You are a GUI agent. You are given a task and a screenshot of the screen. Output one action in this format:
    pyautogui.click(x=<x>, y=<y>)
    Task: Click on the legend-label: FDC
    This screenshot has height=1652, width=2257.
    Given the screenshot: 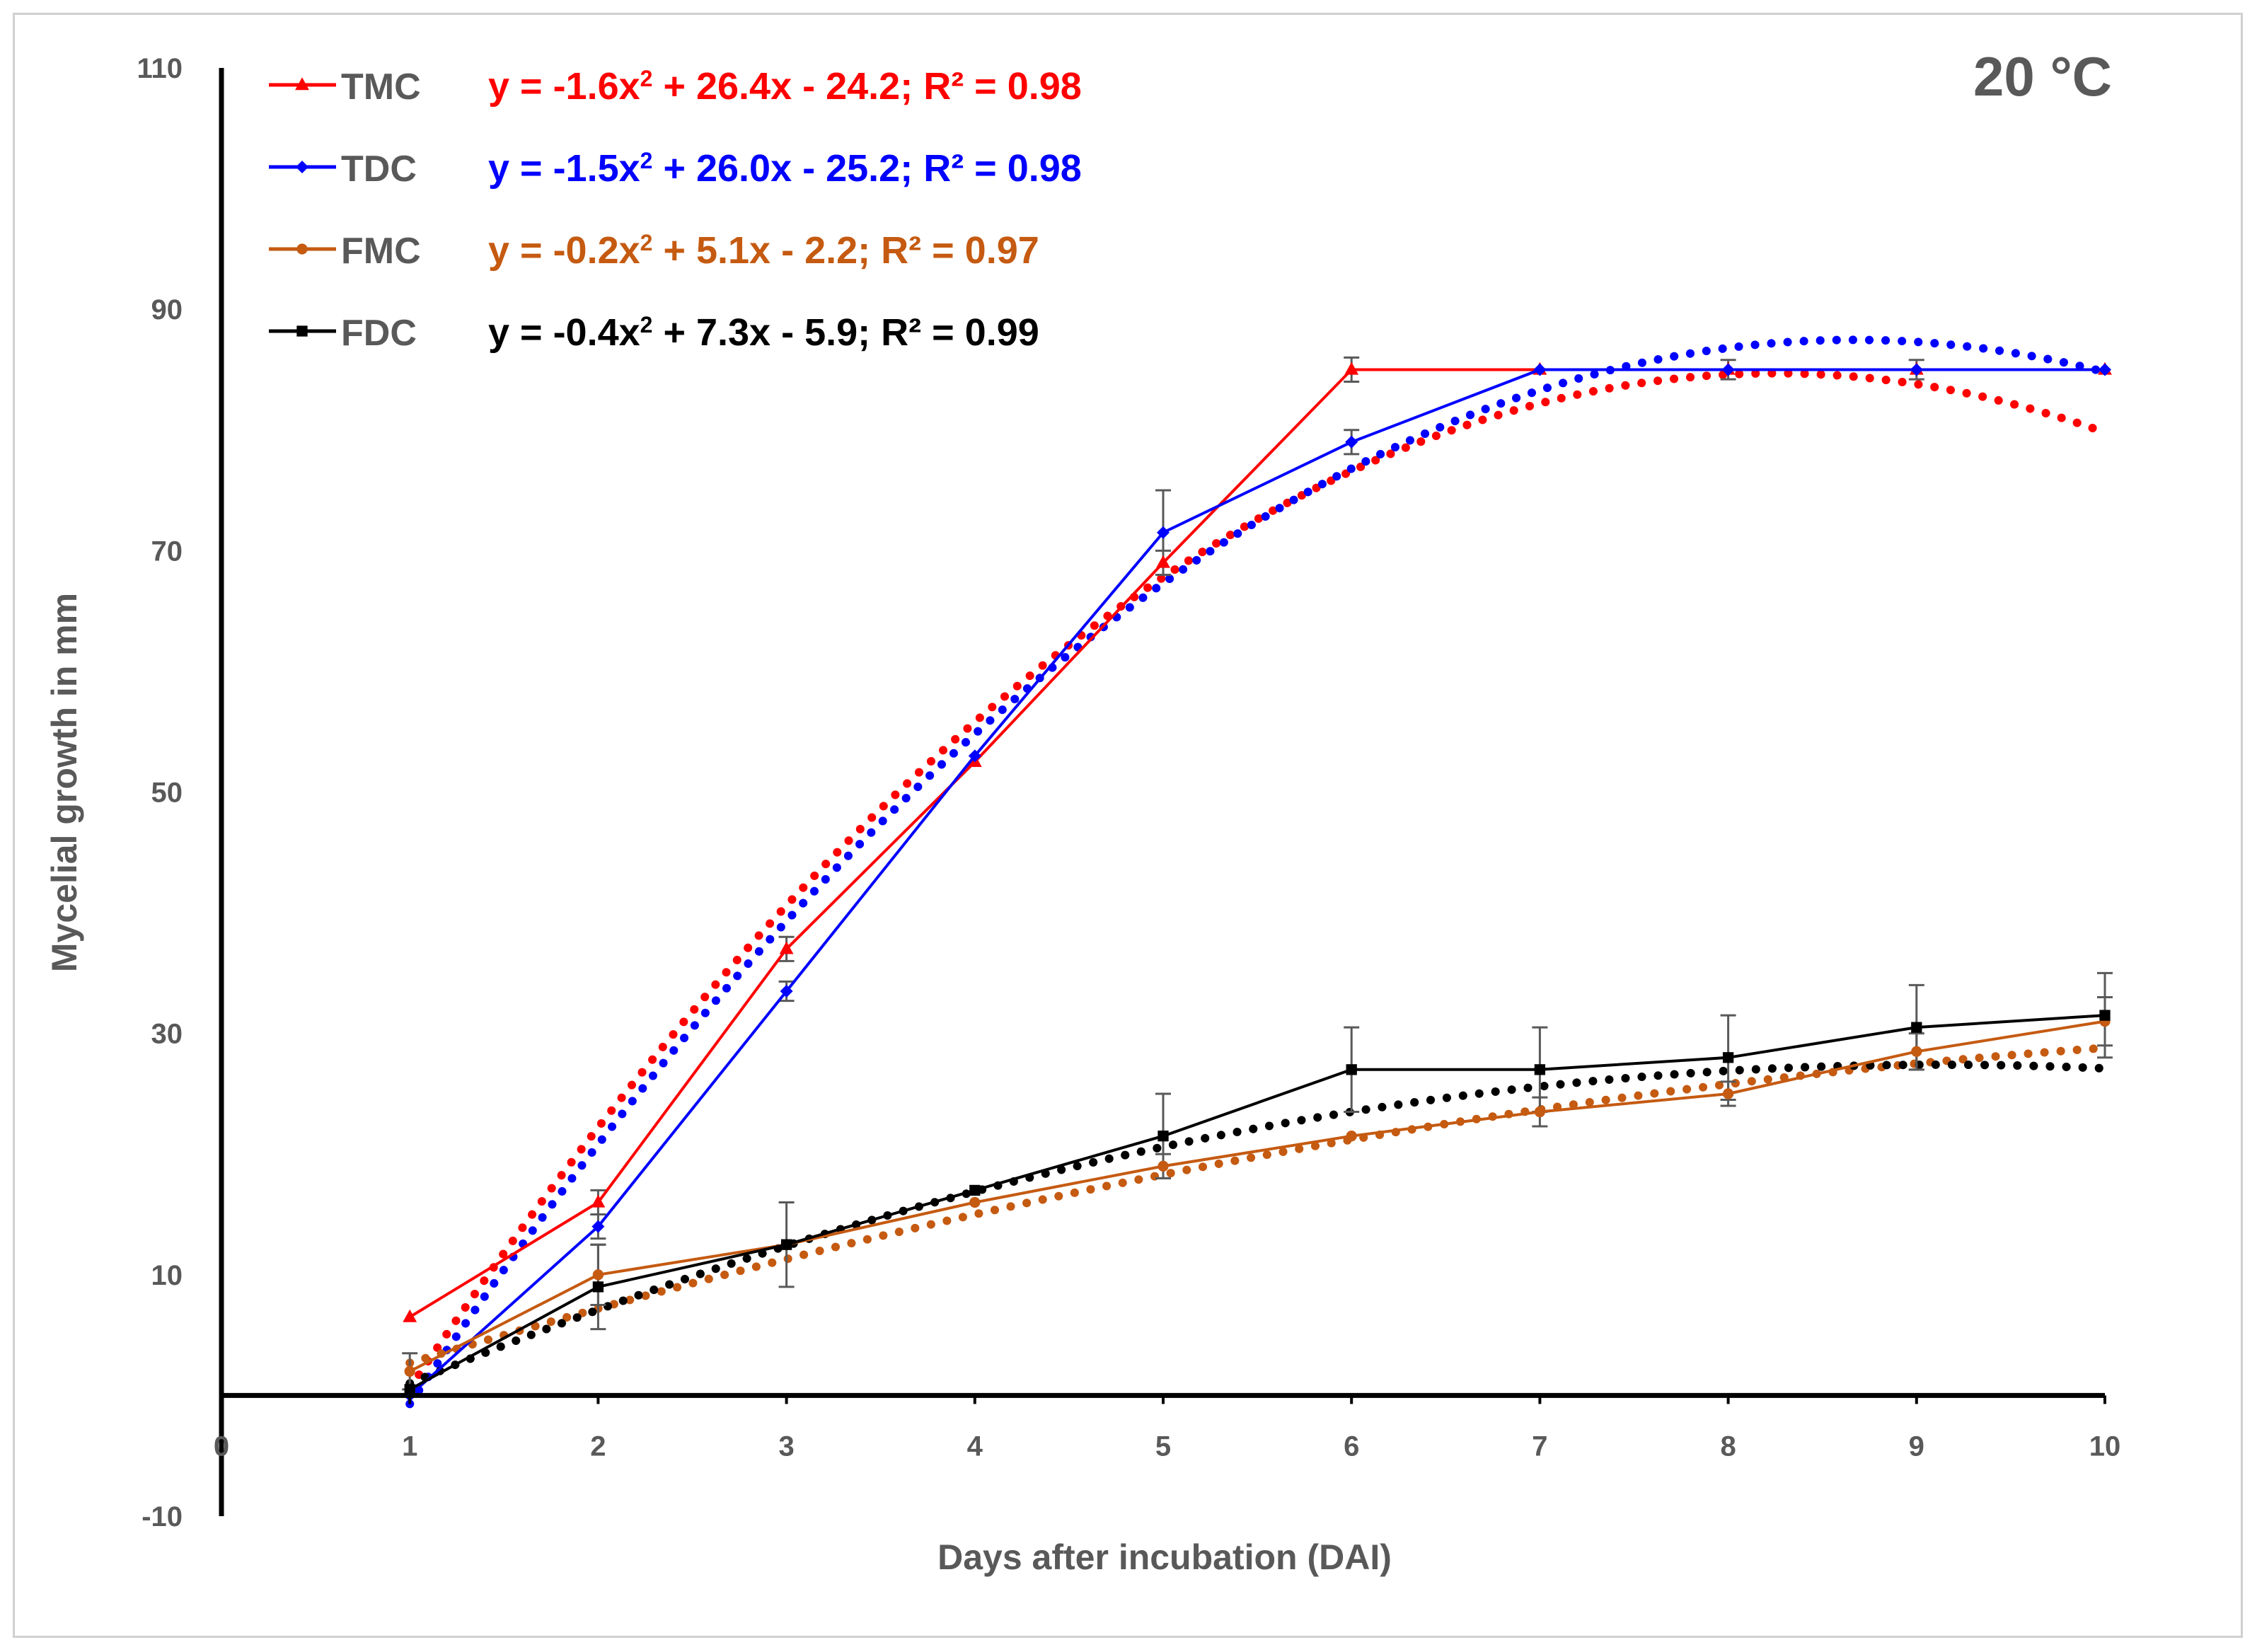 What is the action you would take?
    pyautogui.click(x=379, y=334)
    